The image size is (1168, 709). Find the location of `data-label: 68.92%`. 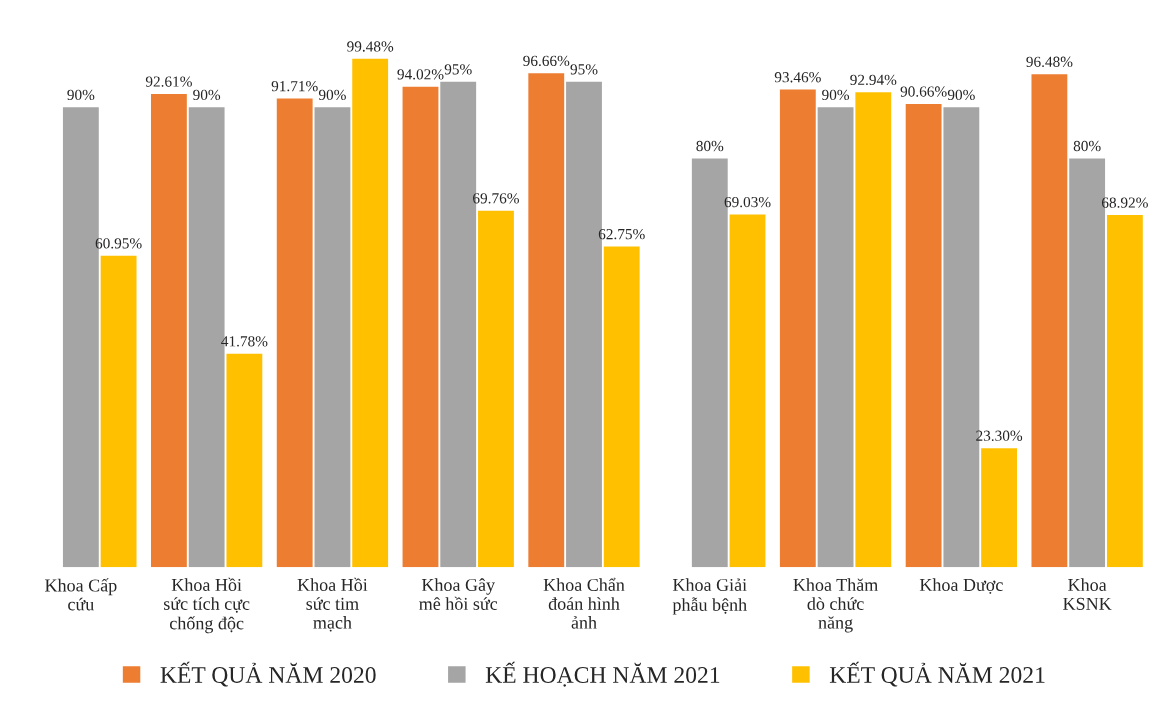

data-label: 68.92% is located at coordinates (1124, 202).